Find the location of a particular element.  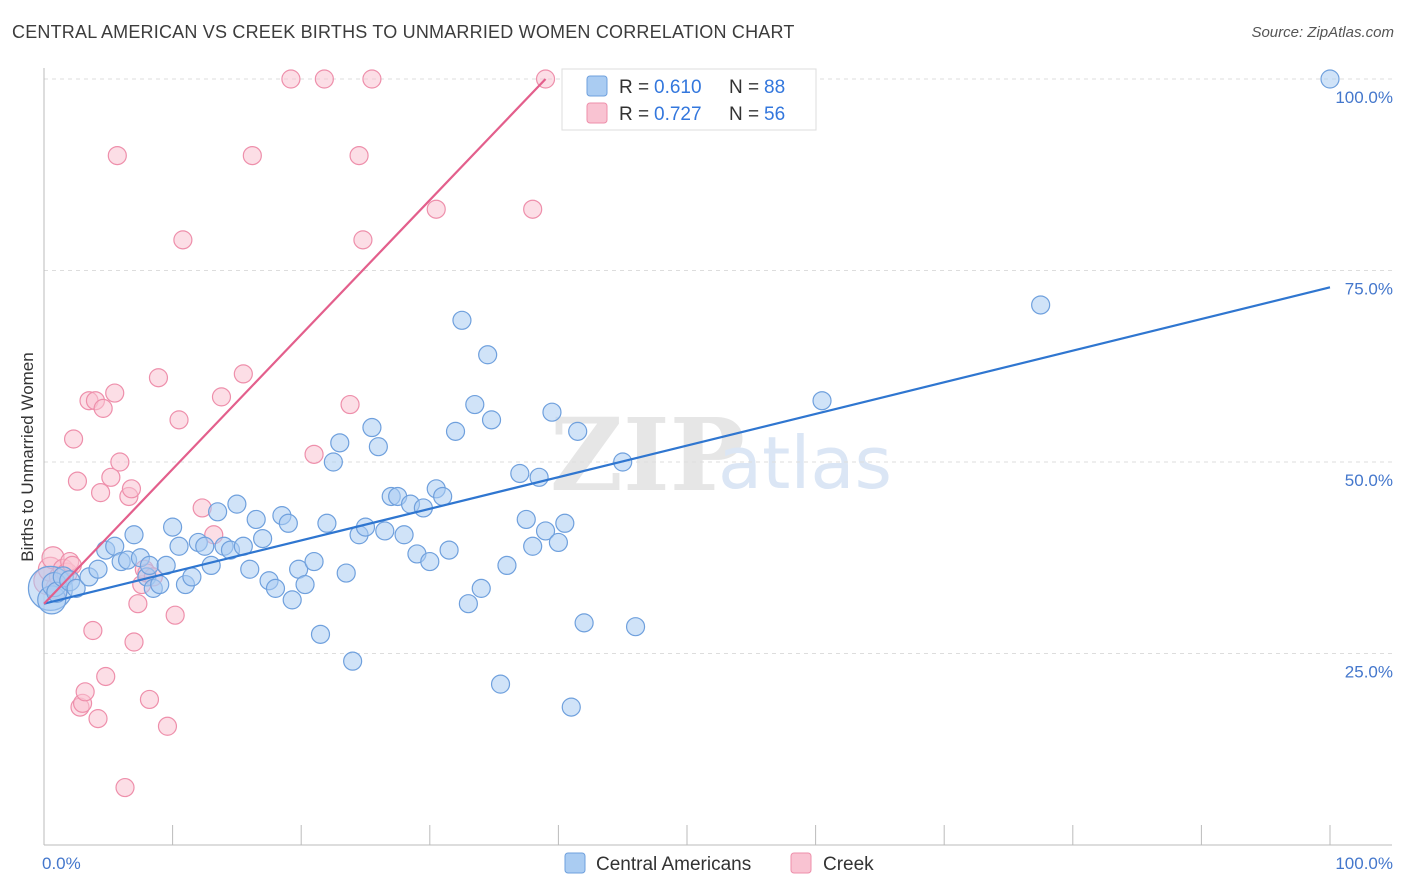

legend-r-value-blue: 0.610 is located at coordinates (678, 87).